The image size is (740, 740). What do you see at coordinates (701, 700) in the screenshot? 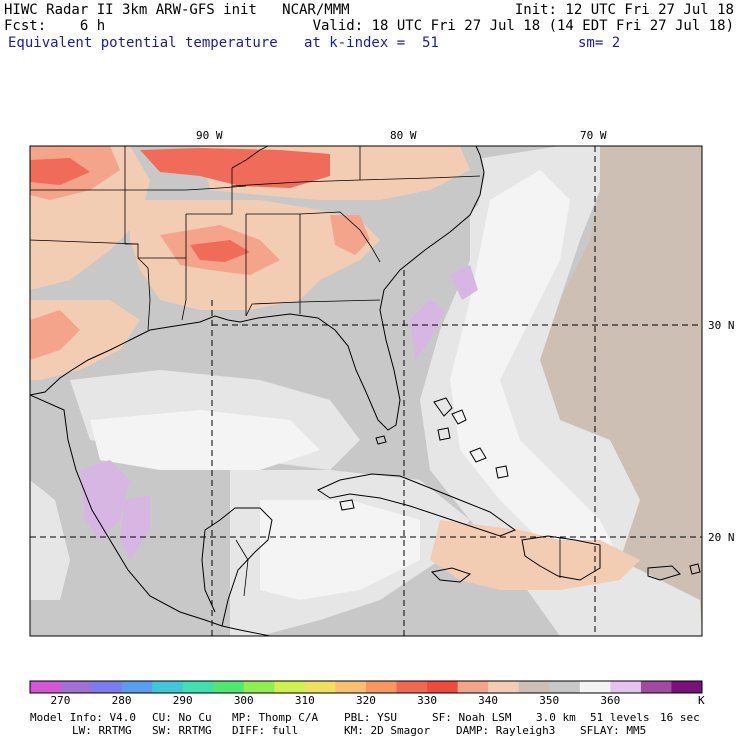
I see `colorbar-unit: K` at bounding box center [701, 700].